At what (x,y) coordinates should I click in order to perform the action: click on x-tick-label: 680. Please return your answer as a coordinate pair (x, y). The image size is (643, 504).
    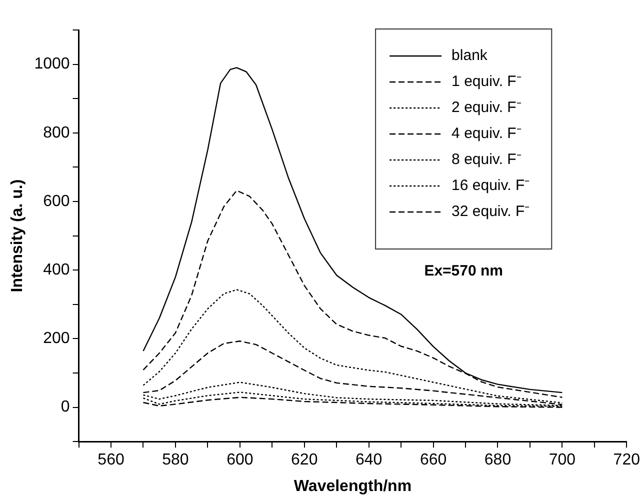
    Looking at the image, I should click on (498, 460).